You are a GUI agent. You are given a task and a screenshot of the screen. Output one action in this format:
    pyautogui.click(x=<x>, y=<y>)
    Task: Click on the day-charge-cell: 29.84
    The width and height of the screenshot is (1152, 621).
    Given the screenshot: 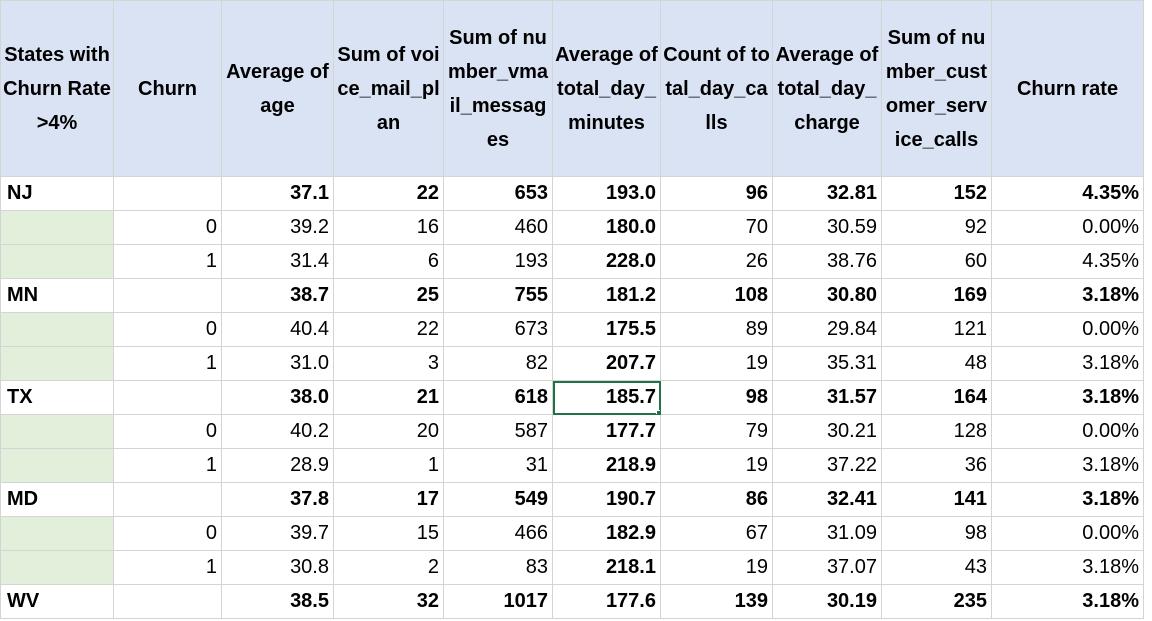 What is the action you would take?
    pyautogui.click(x=827, y=329)
    